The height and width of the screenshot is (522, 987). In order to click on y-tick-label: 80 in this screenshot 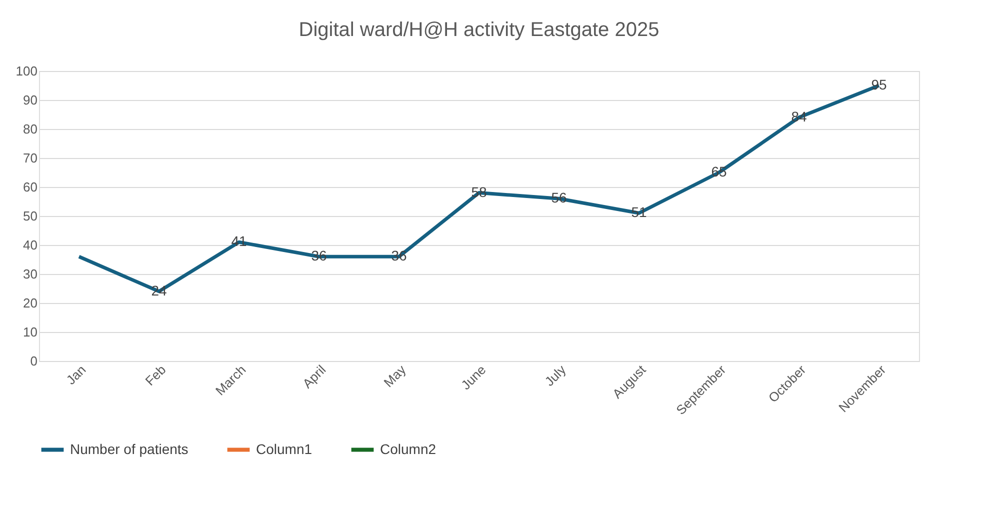, I will do `click(30, 129)`.